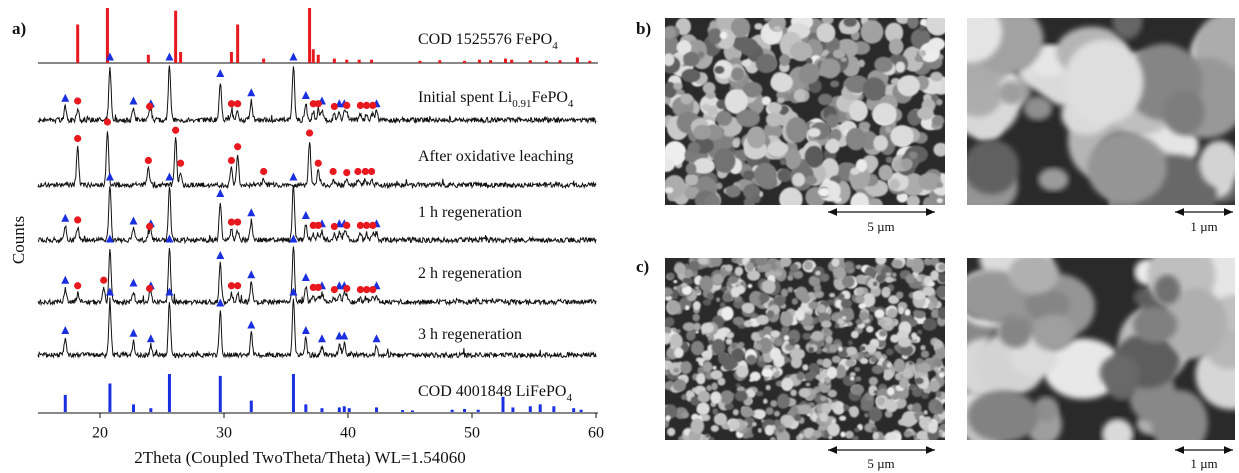 The width and height of the screenshot is (1239, 473). Describe the element at coordinates (549, 97) in the screenshot. I see `label-part: FePO` at that location.